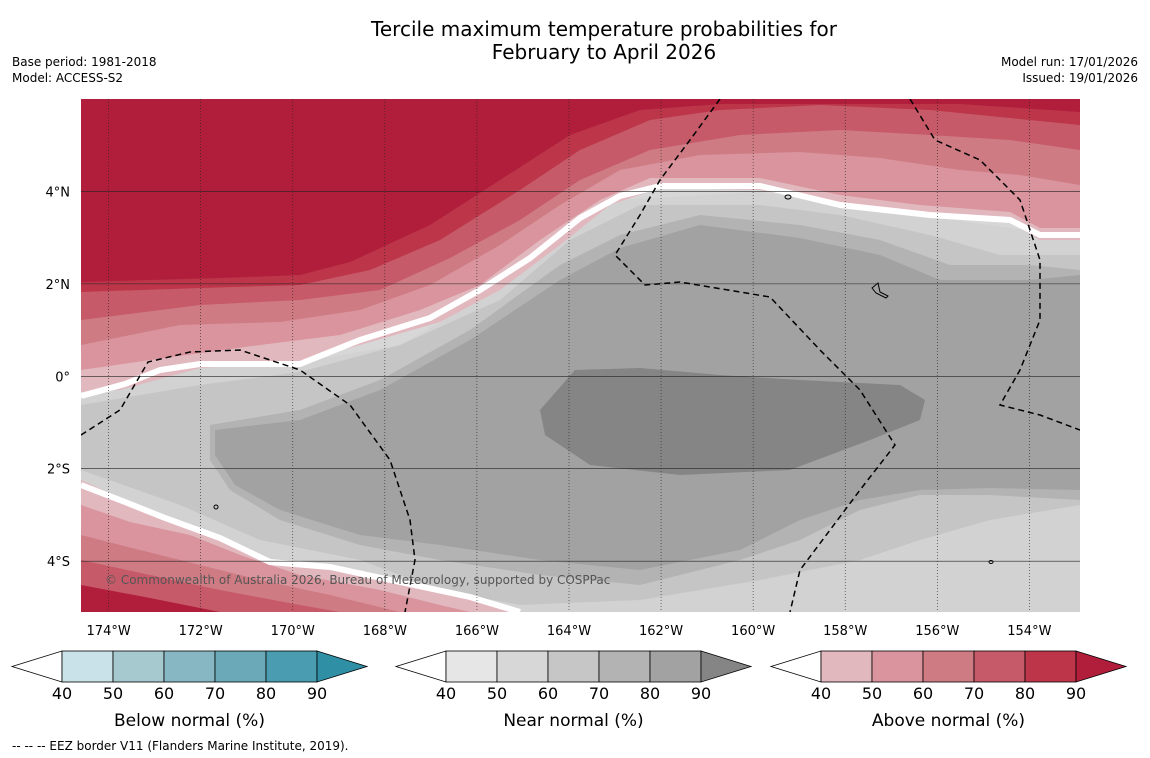  Describe the element at coordinates (62, 377) in the screenshot. I see `y-tick-label: 0°` at that location.